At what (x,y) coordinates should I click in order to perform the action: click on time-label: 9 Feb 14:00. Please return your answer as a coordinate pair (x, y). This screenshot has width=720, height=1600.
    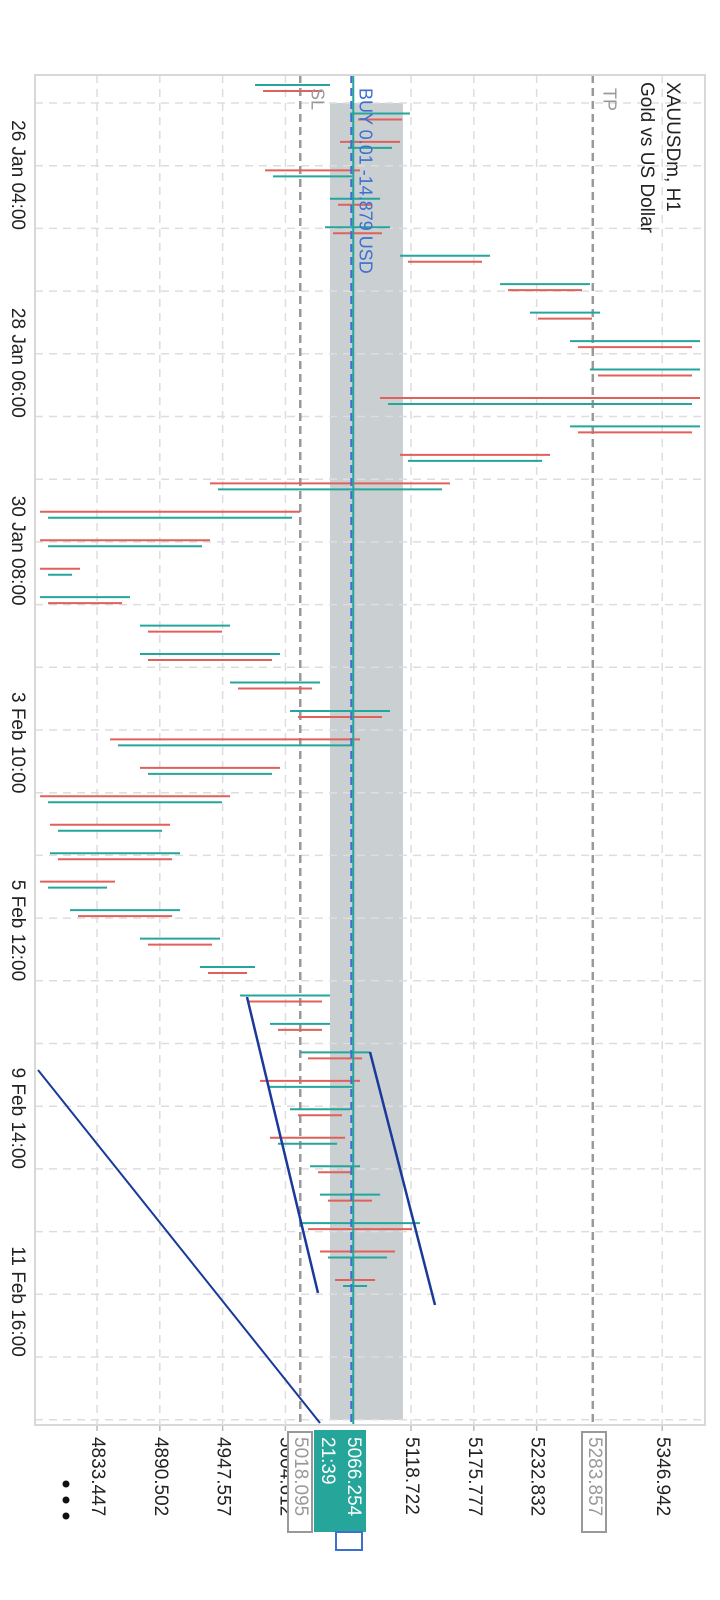
    Looking at the image, I should click on (17, 1118).